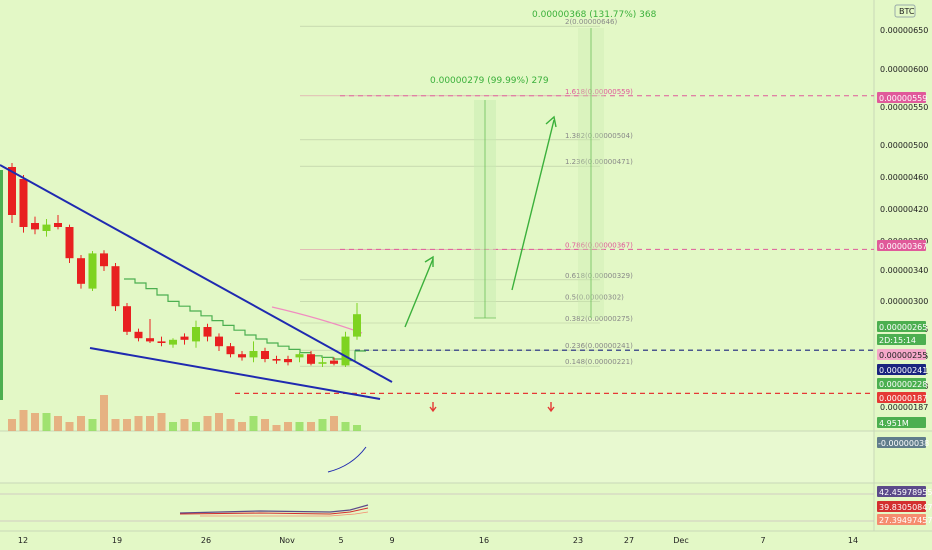 The image size is (932, 550). I want to click on price-tick-label: 0.00000187, so click(904, 407).